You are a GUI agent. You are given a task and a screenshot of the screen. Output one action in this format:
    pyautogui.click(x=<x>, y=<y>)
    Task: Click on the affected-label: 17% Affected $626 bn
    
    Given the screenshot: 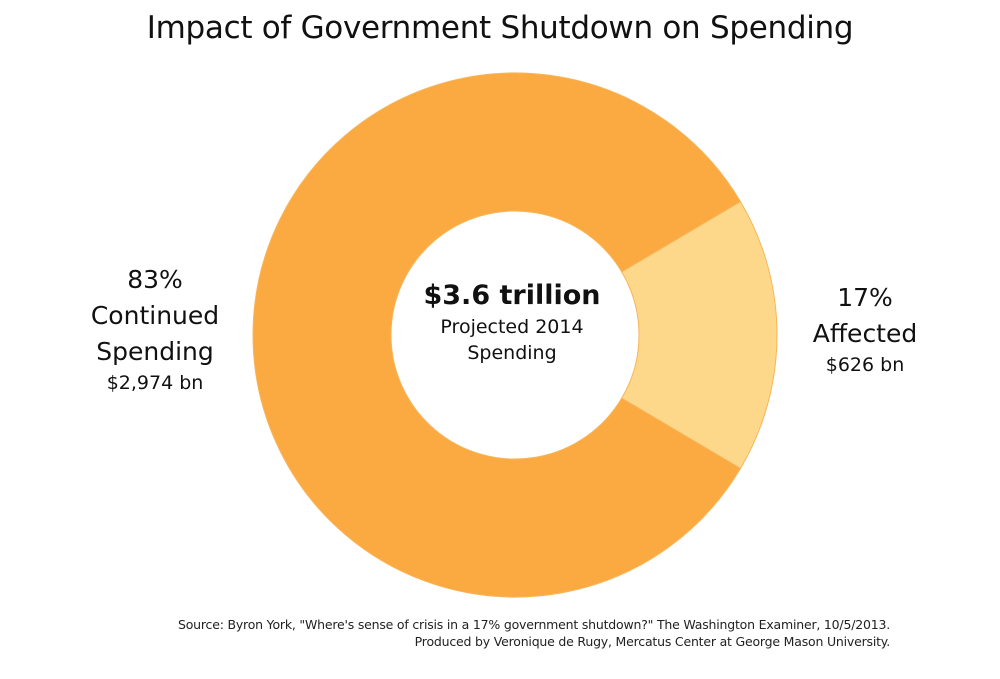 What is the action you would take?
    pyautogui.click(x=865, y=329)
    